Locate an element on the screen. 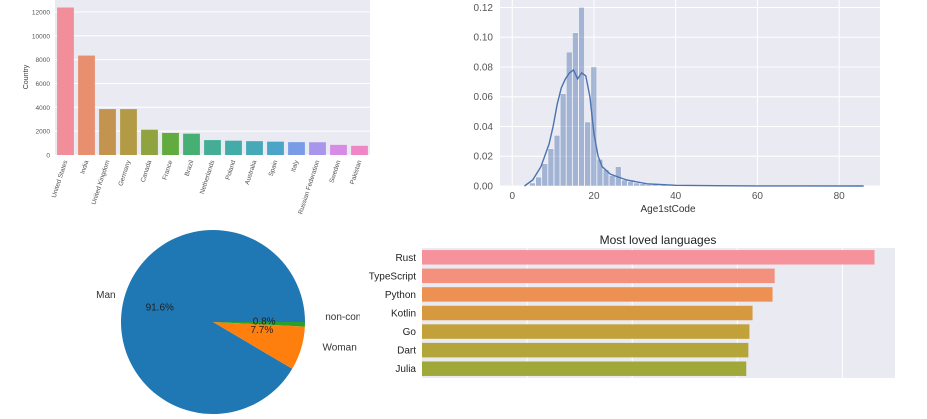  gender-pie-chart: Man 91.6% Woman 7.7% non-conforming 0.8% is located at coordinates (228, 322).